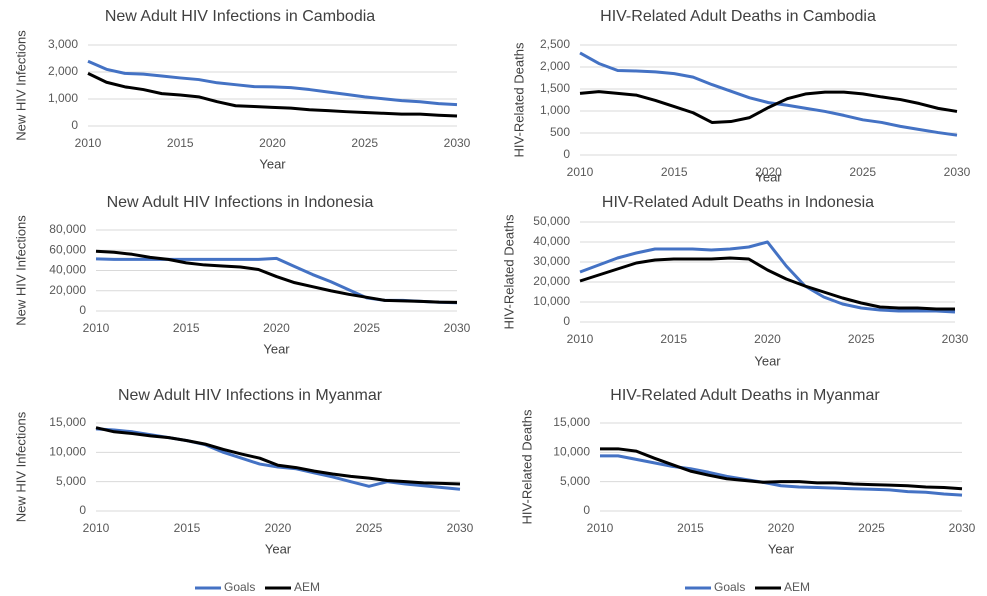  What do you see at coordinates (738, 16) in the screenshot?
I see `chart-title: HIV-Related Adult Deaths in Cambodia` at bounding box center [738, 16].